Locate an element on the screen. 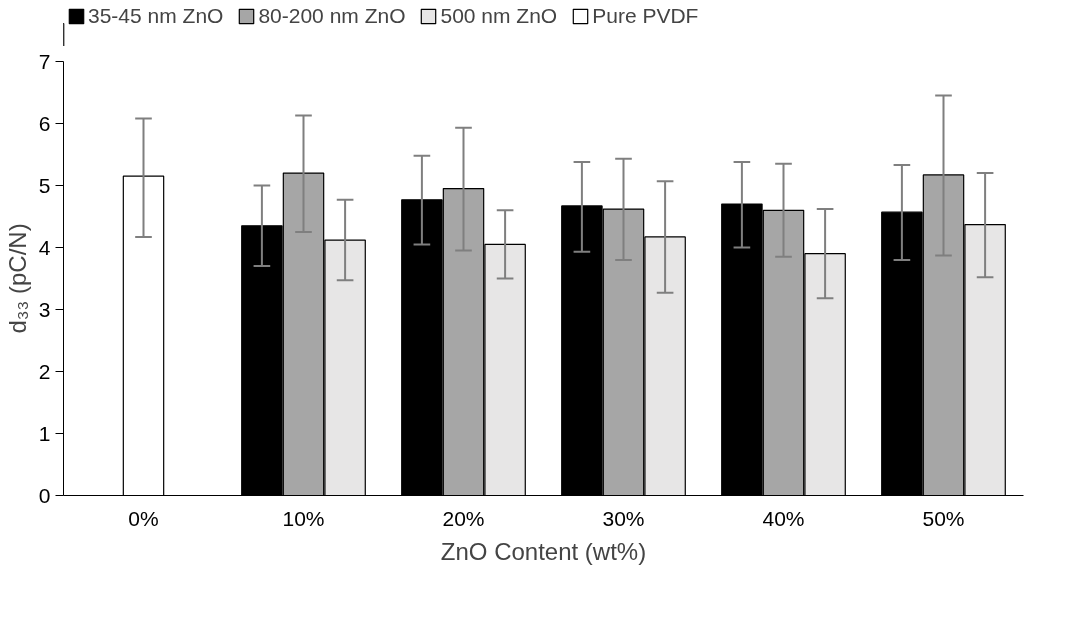  legend-label: 500 nm ZnO is located at coordinates (499, 16).